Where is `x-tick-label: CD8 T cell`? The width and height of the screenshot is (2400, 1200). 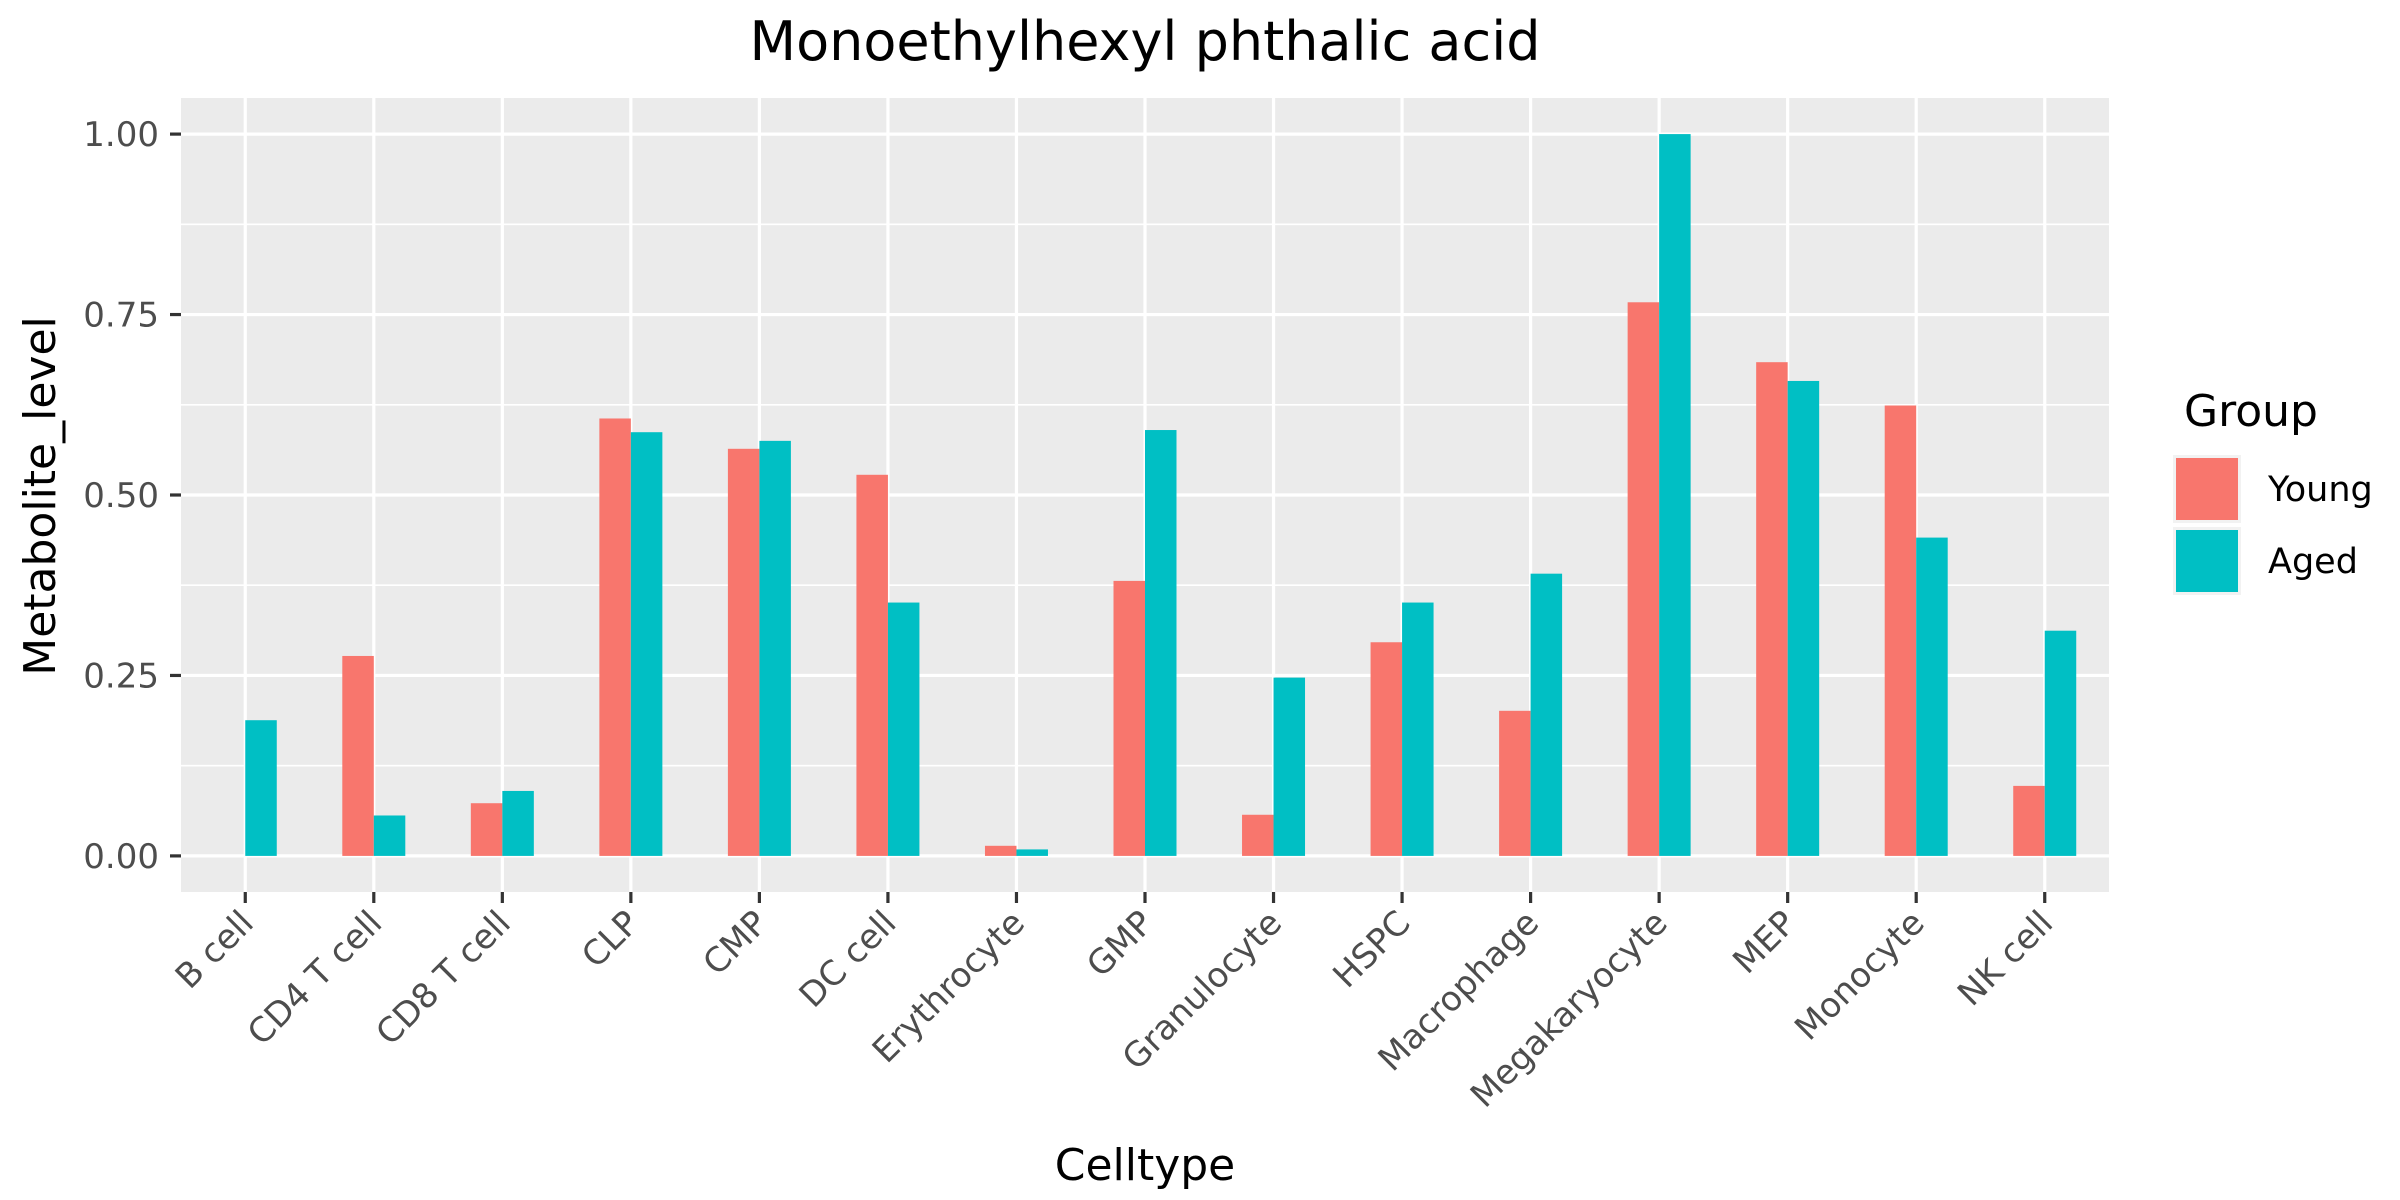 x-tick-label: CD8 T cell is located at coordinates (443, 978).